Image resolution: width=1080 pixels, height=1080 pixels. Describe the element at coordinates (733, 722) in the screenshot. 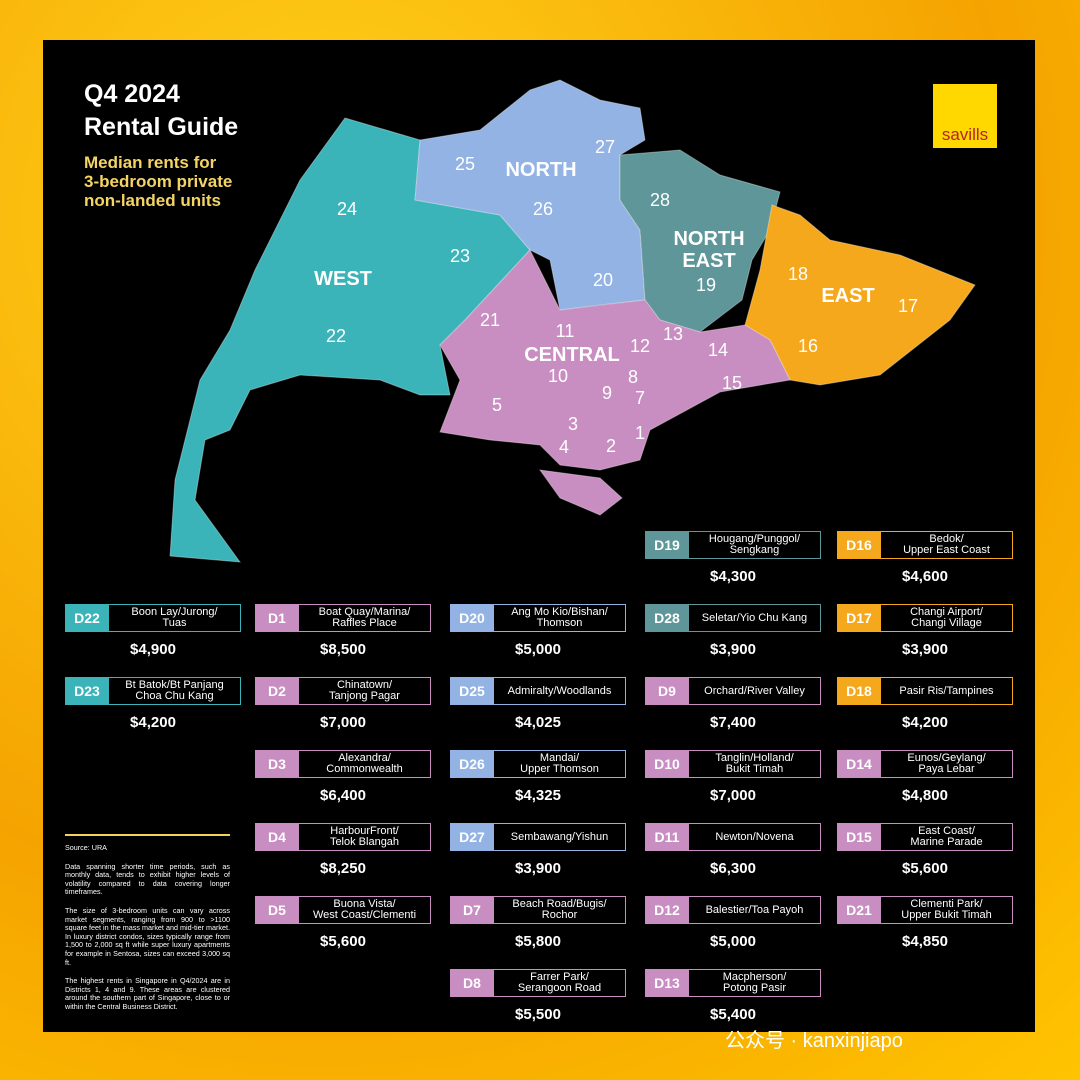

I see `rent: $7,400` at that location.